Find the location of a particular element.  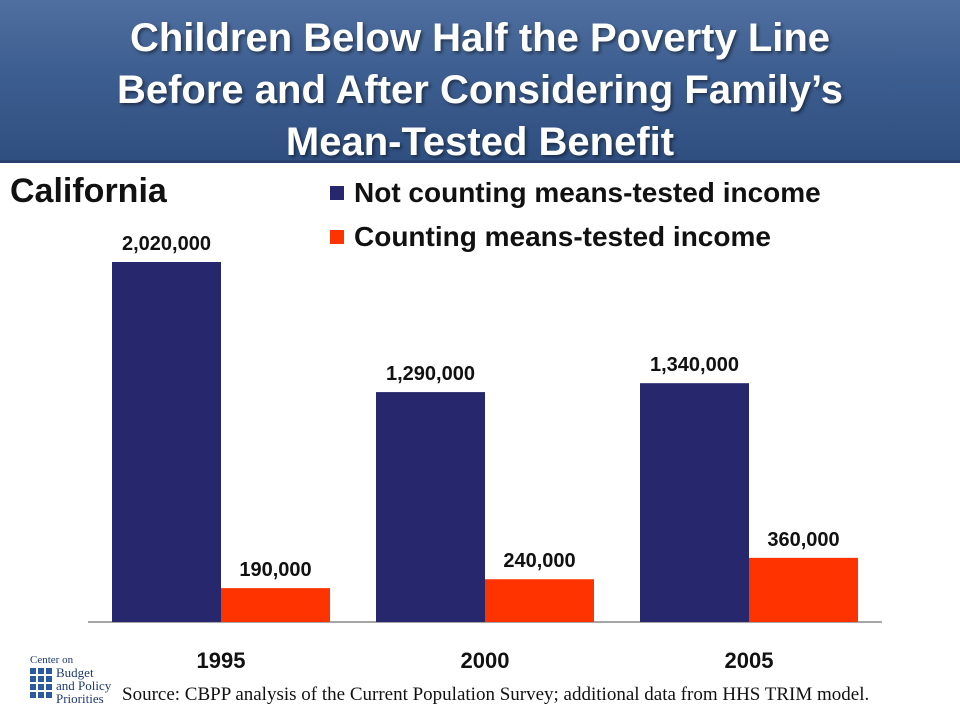

legend-label-counting: Counting means-tested income is located at coordinates (562, 236).